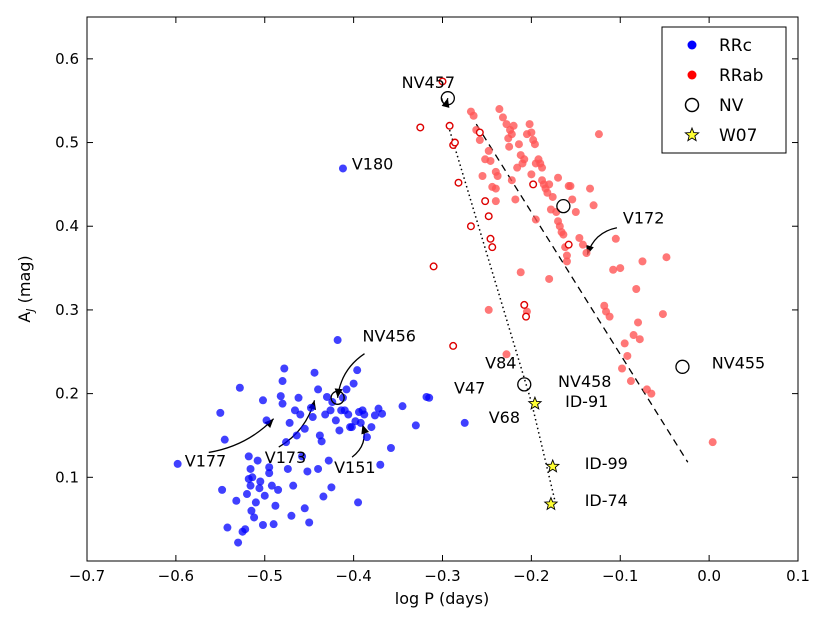 The width and height of the screenshot is (830, 623). Describe the element at coordinates (500, 363) in the screenshot. I see `annotation-label: V84` at that location.